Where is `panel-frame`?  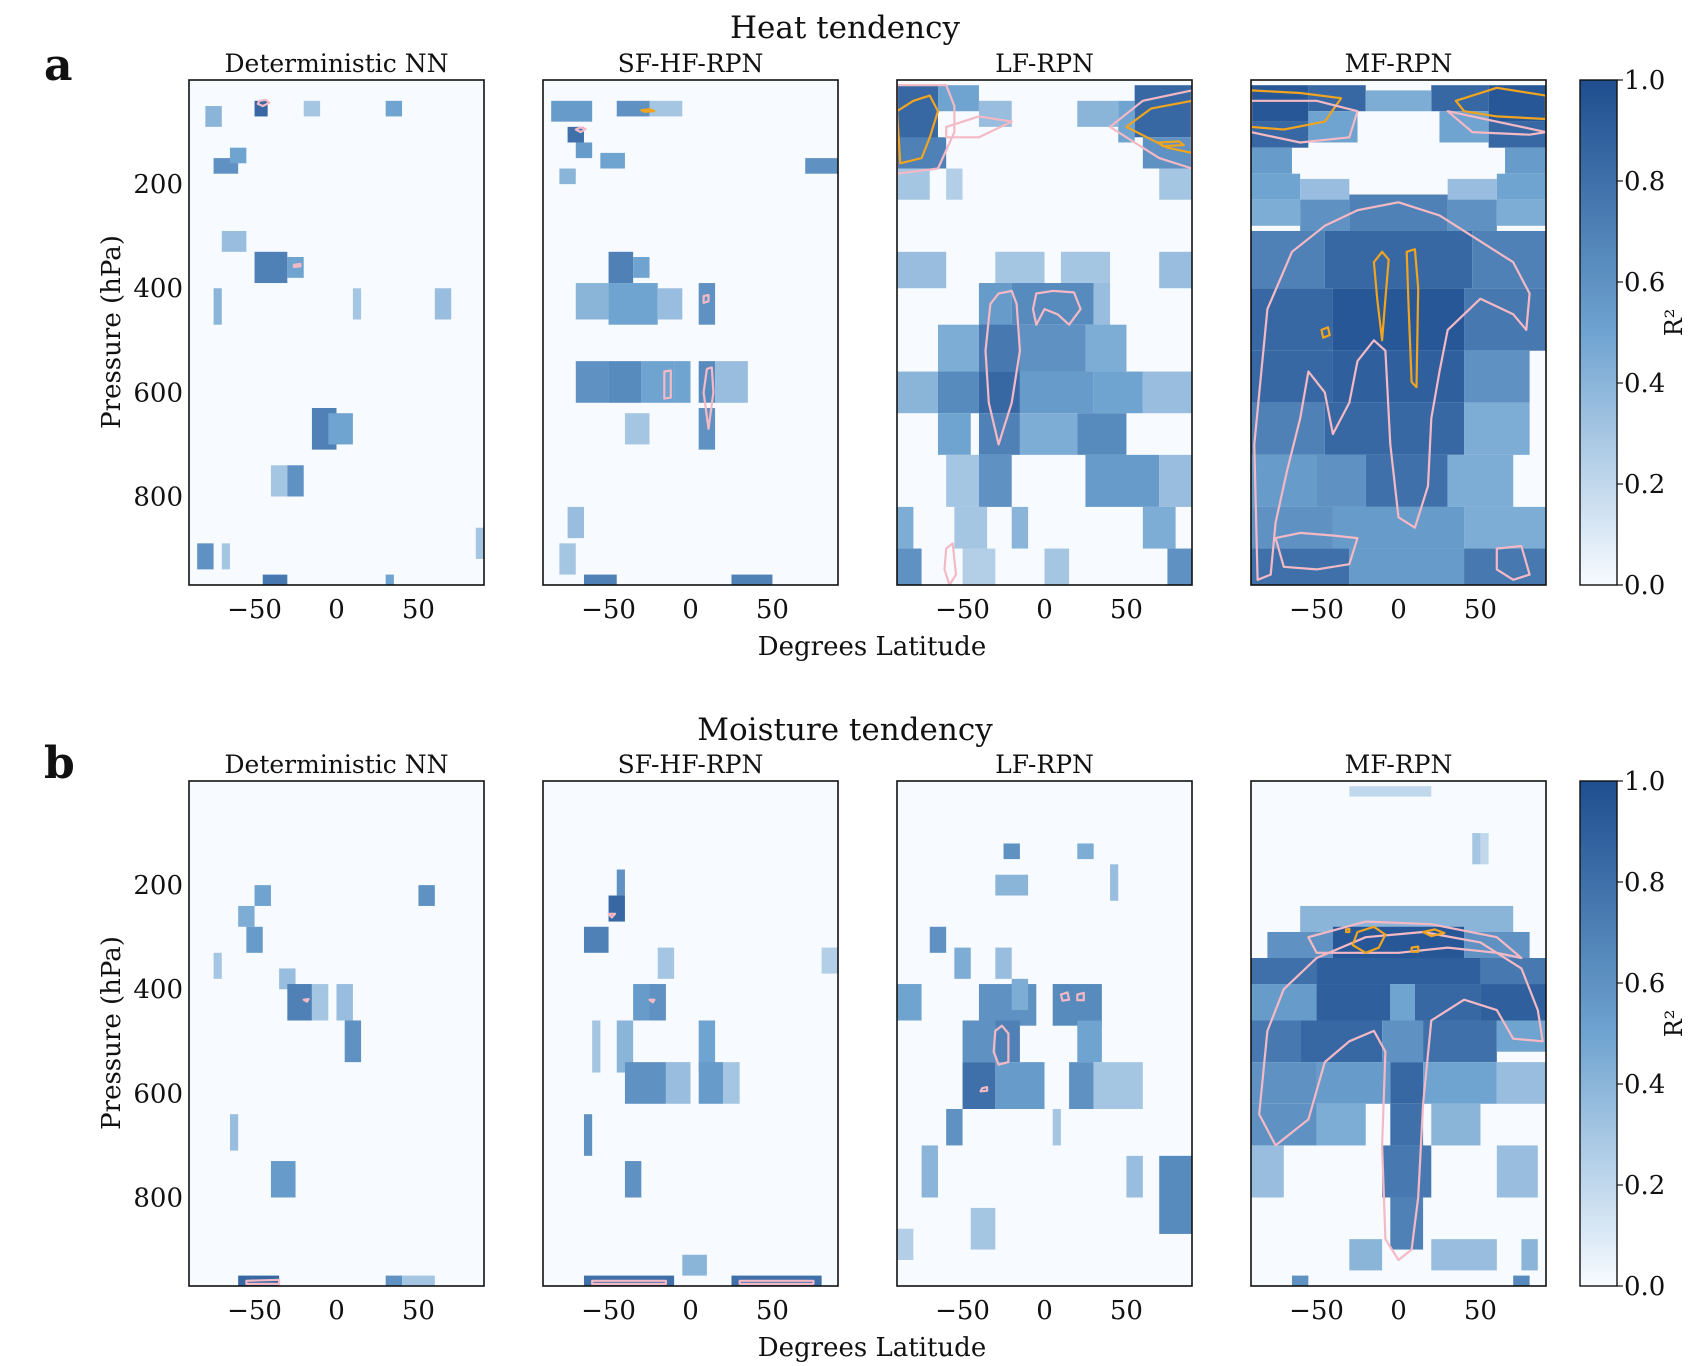 panel-frame is located at coordinates (336, 332).